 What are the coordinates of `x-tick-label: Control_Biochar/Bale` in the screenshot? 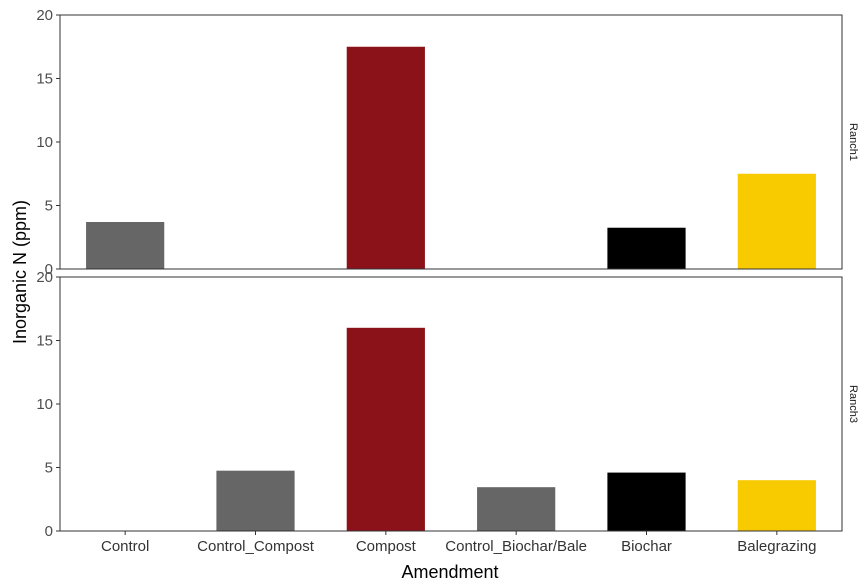 It's located at (516, 546).